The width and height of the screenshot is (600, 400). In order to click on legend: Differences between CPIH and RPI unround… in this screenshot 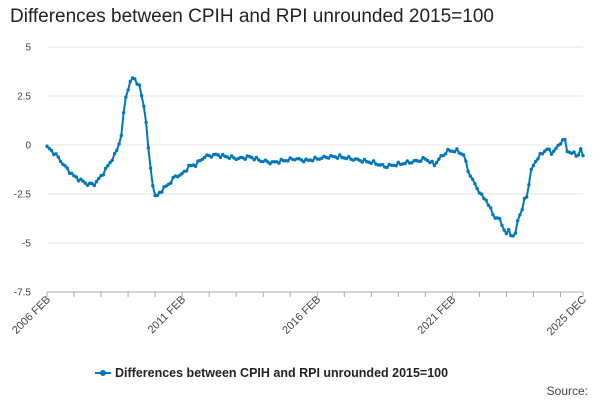, I will do `click(271, 373)`.